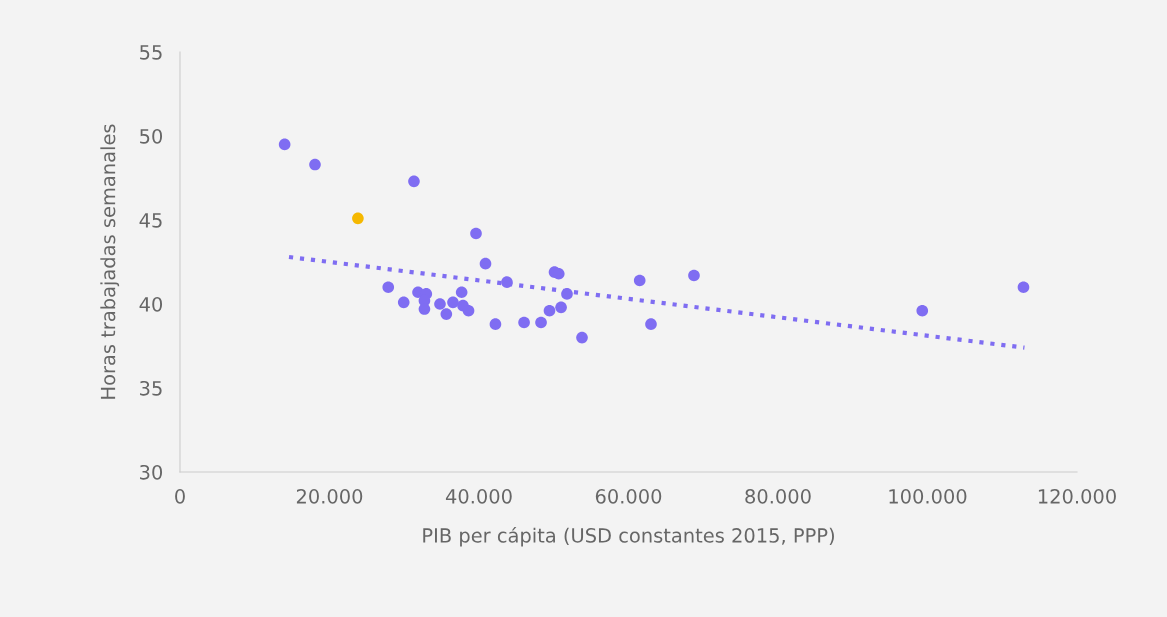 The width and height of the screenshot is (1167, 617). What do you see at coordinates (150, 220) in the screenshot?
I see `y-tick-label: 45` at bounding box center [150, 220].